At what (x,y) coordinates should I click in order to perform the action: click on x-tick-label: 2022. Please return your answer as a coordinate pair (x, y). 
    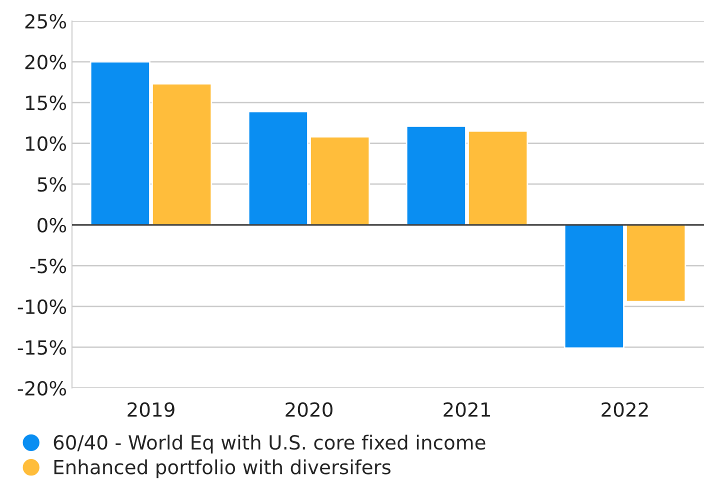
    Looking at the image, I should click on (625, 409).